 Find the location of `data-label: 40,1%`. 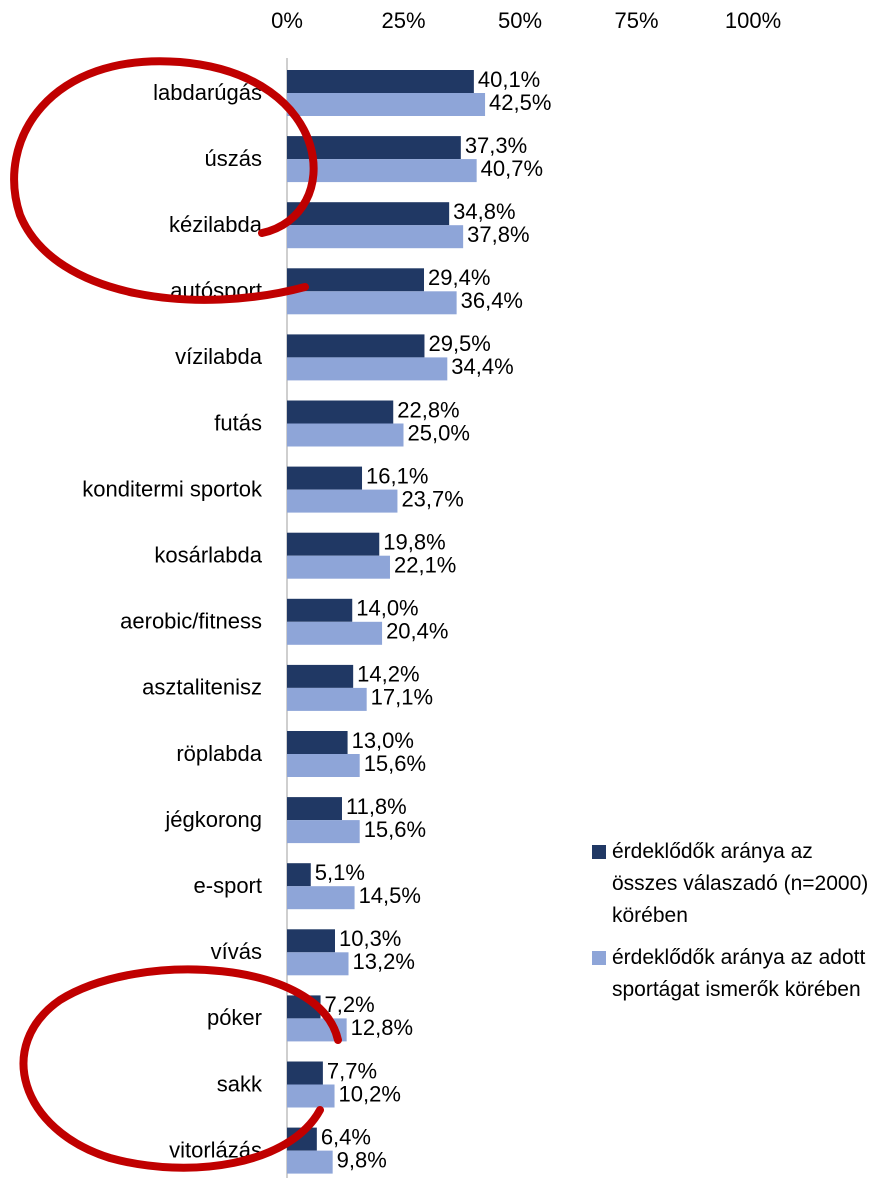

data-label: 40,1% is located at coordinates (509, 79).